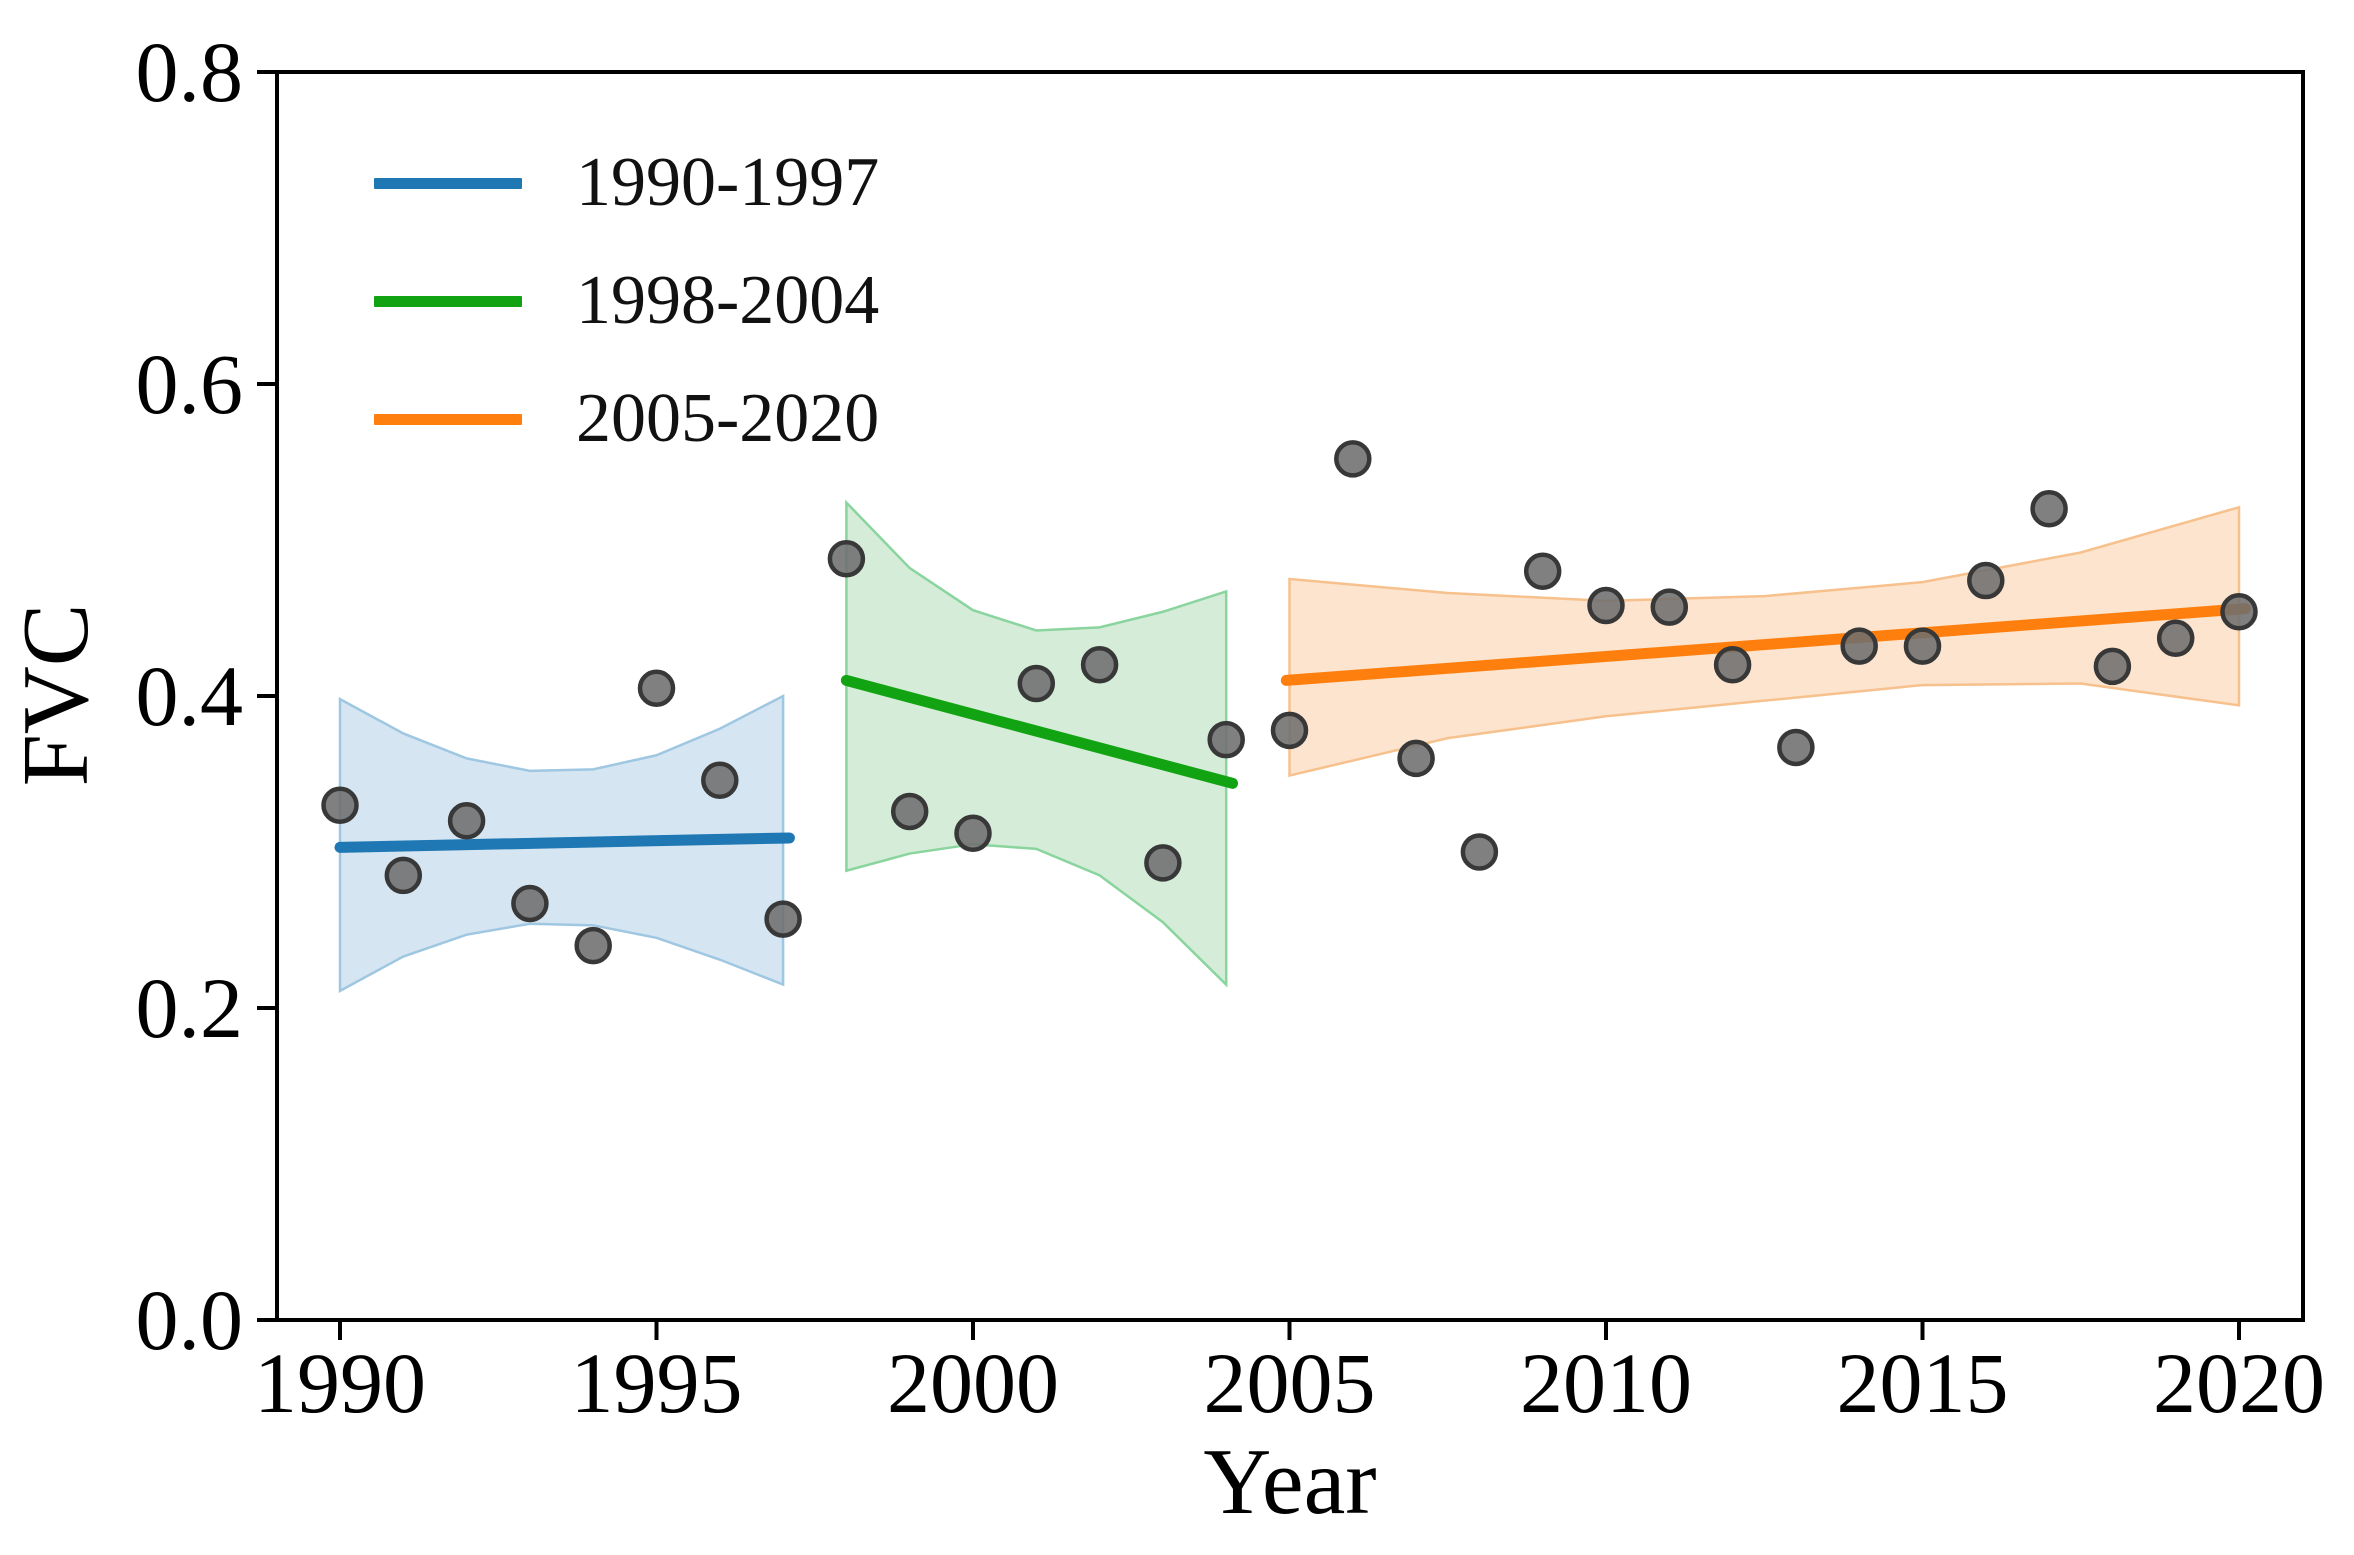 The image size is (2354, 1555). Describe the element at coordinates (728, 418) in the screenshot. I see `legend-label: 2005-2020` at that location.